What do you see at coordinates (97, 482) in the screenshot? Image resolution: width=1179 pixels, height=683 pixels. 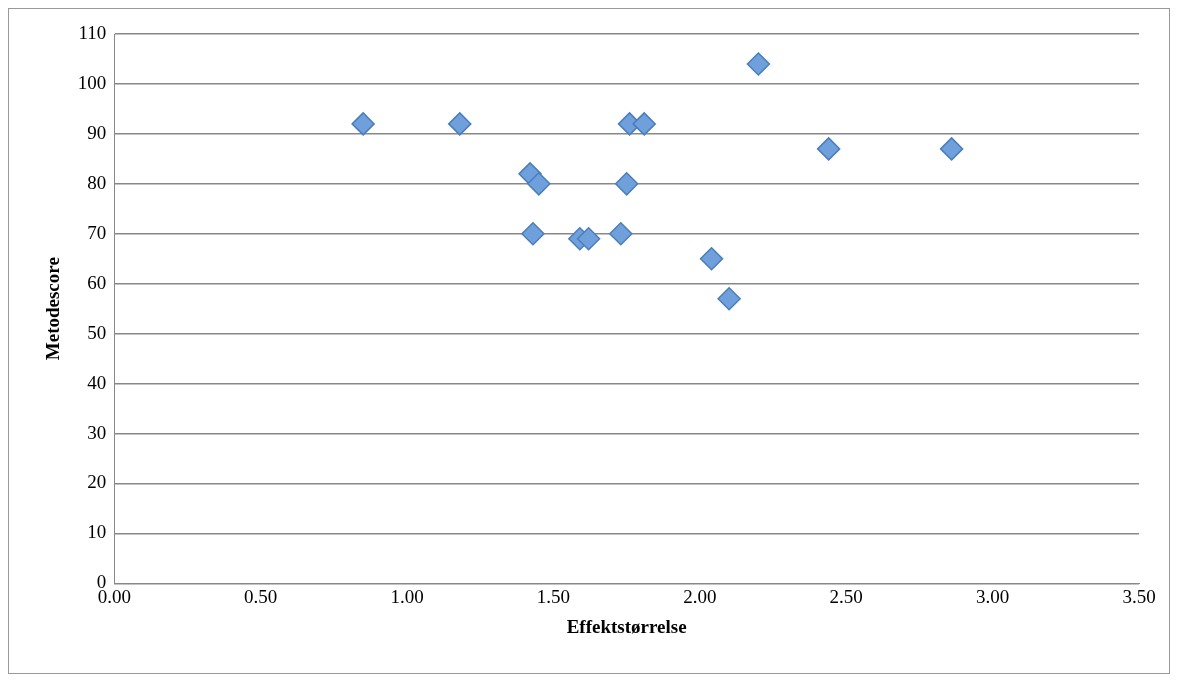 I see `y-tick-label: 20` at bounding box center [97, 482].